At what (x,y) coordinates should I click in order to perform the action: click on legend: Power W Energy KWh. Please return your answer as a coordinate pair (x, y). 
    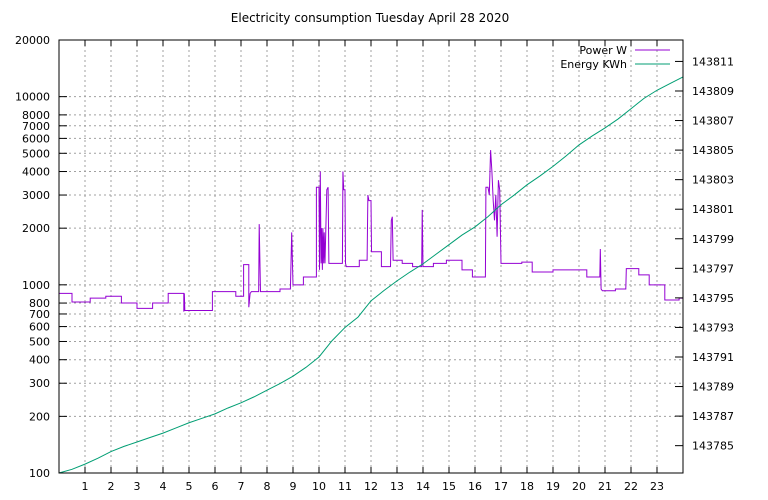
    Looking at the image, I should click on (615, 57).